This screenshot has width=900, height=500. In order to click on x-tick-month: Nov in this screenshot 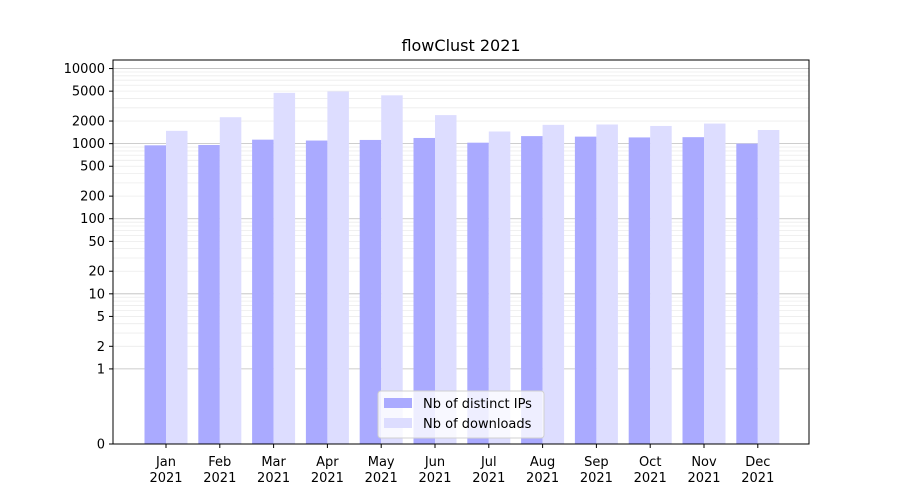, I will do `click(704, 462)`.